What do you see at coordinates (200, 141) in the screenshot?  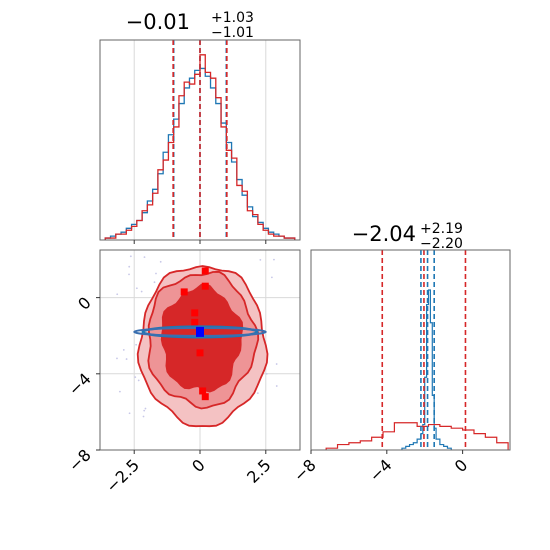 I see `top-histogram-plot` at bounding box center [200, 141].